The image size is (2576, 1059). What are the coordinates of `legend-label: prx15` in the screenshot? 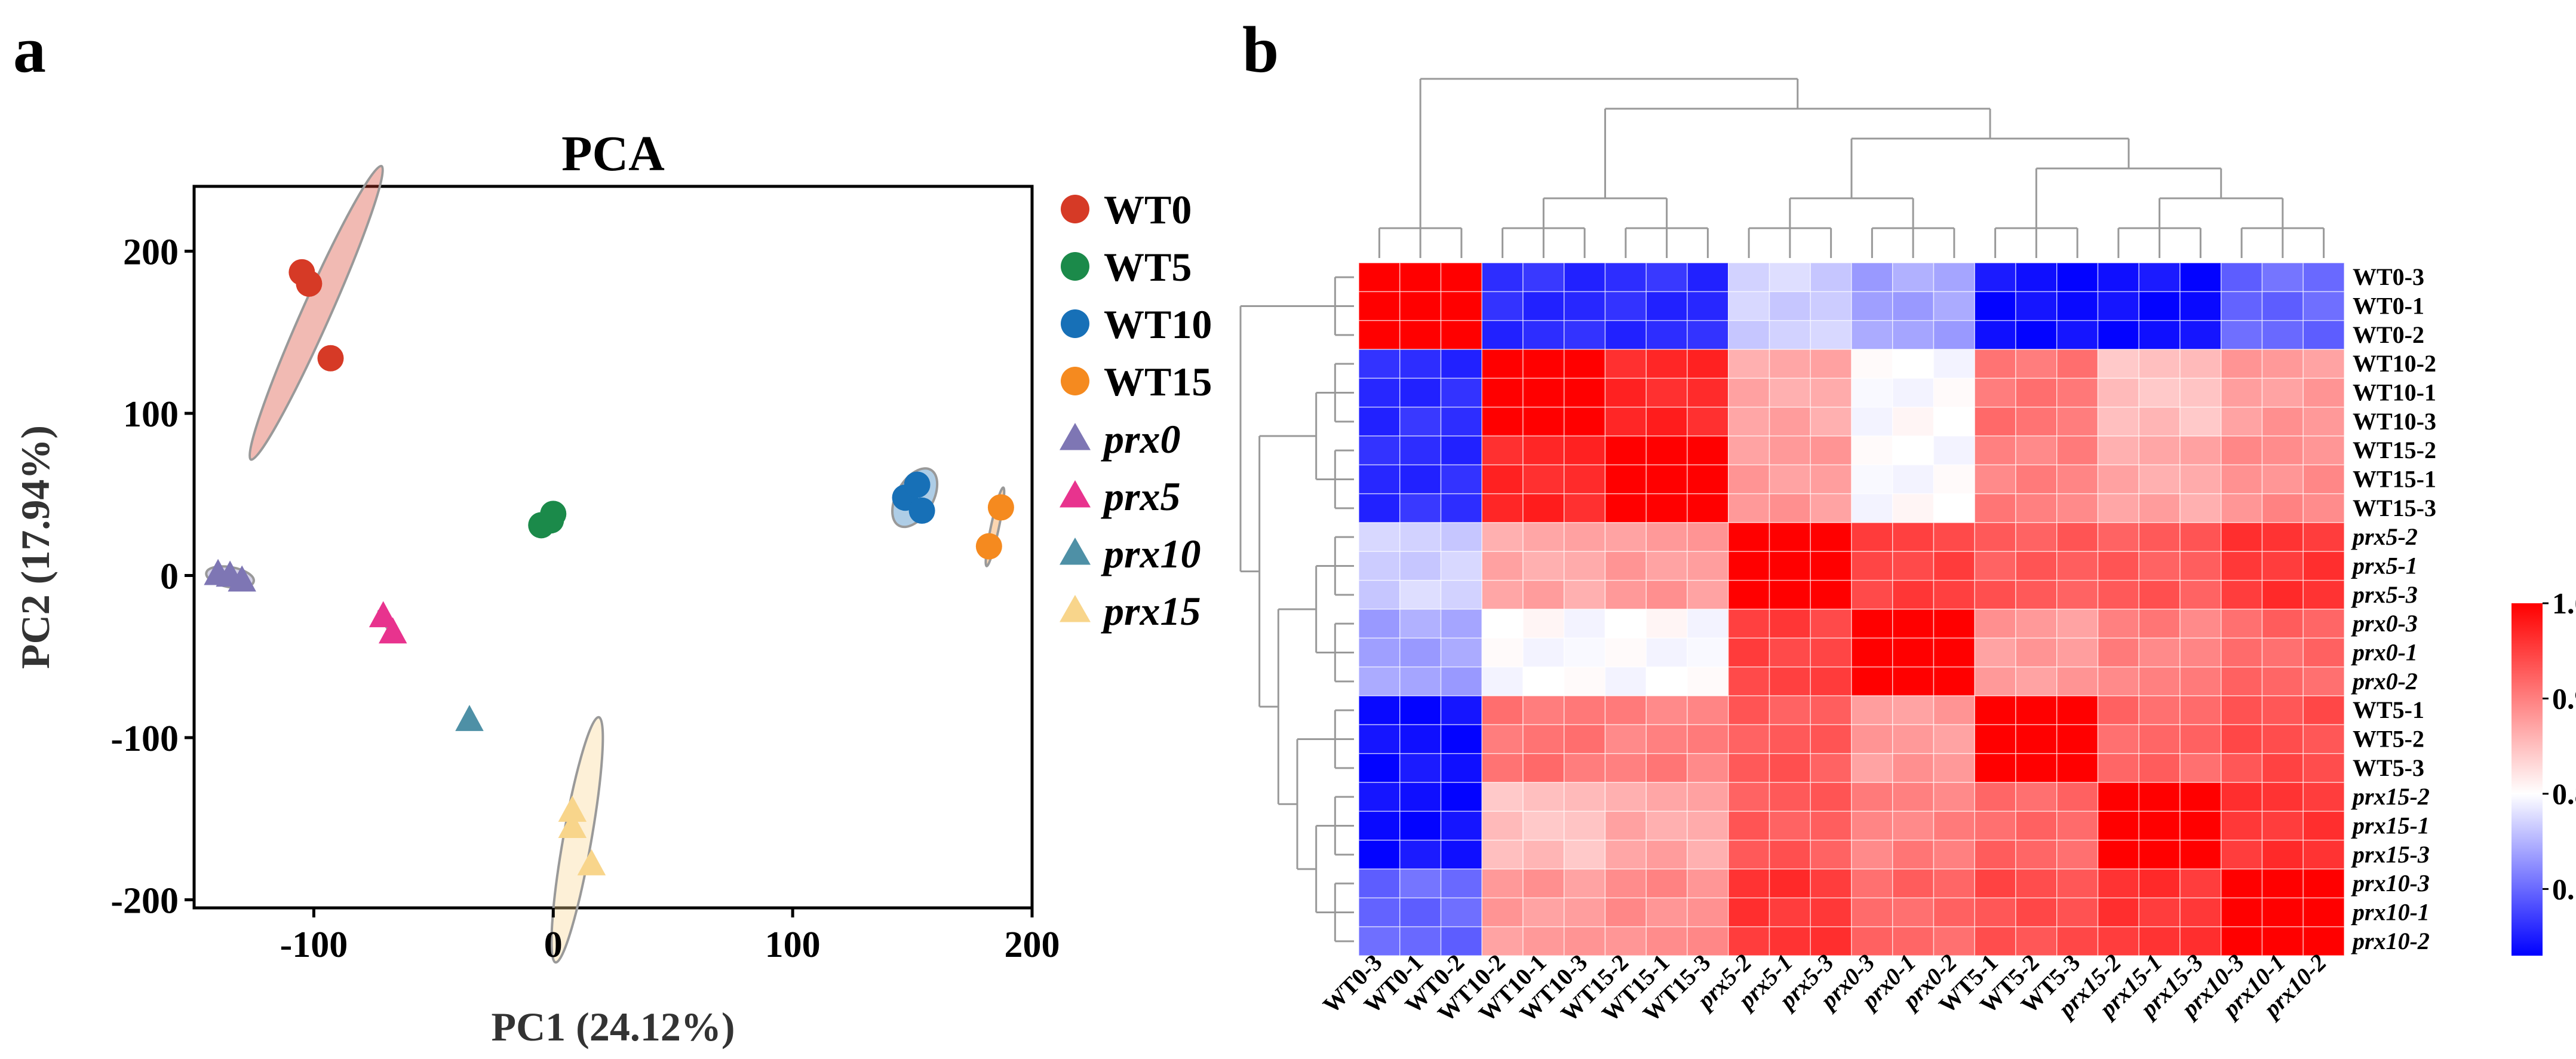 It's located at (1151, 611).